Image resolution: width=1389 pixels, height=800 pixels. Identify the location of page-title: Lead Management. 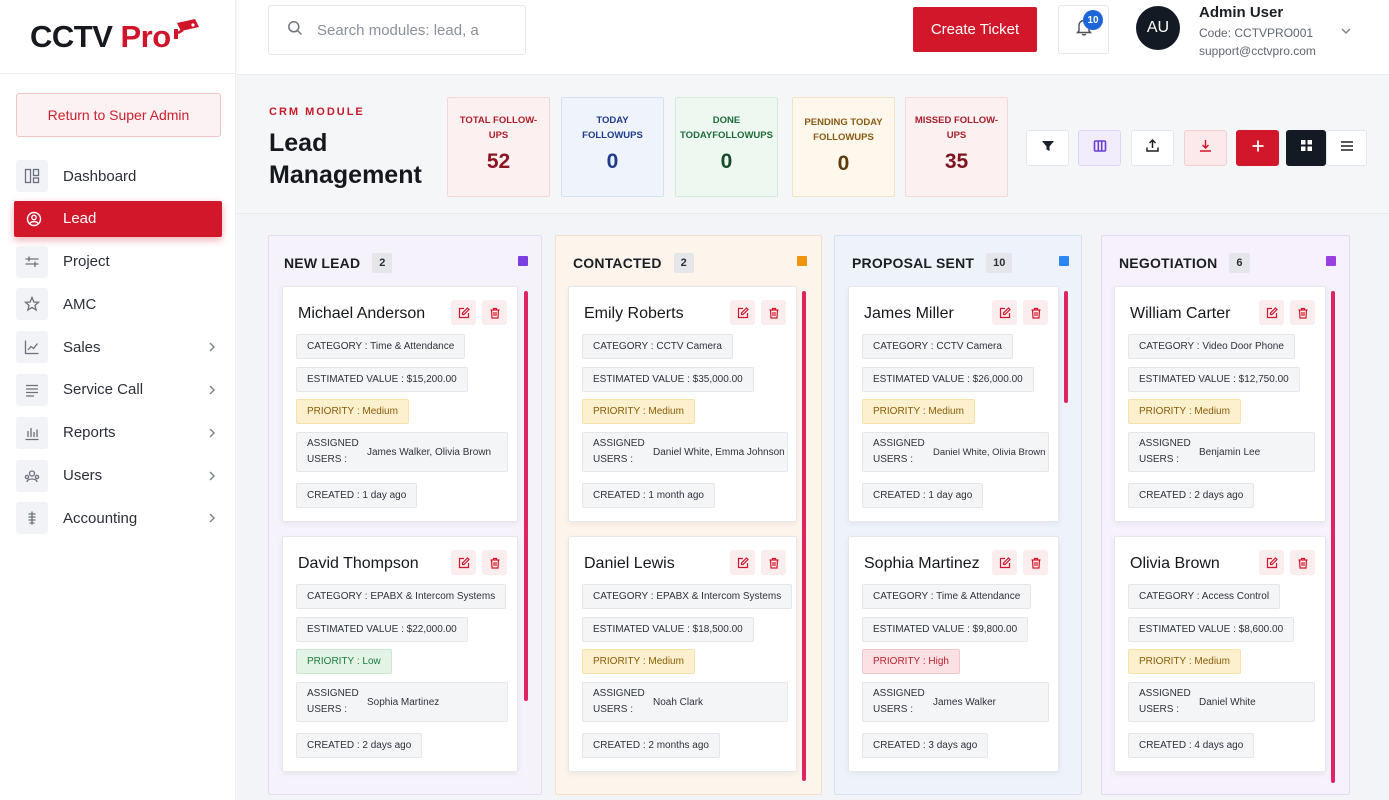
(345, 159).